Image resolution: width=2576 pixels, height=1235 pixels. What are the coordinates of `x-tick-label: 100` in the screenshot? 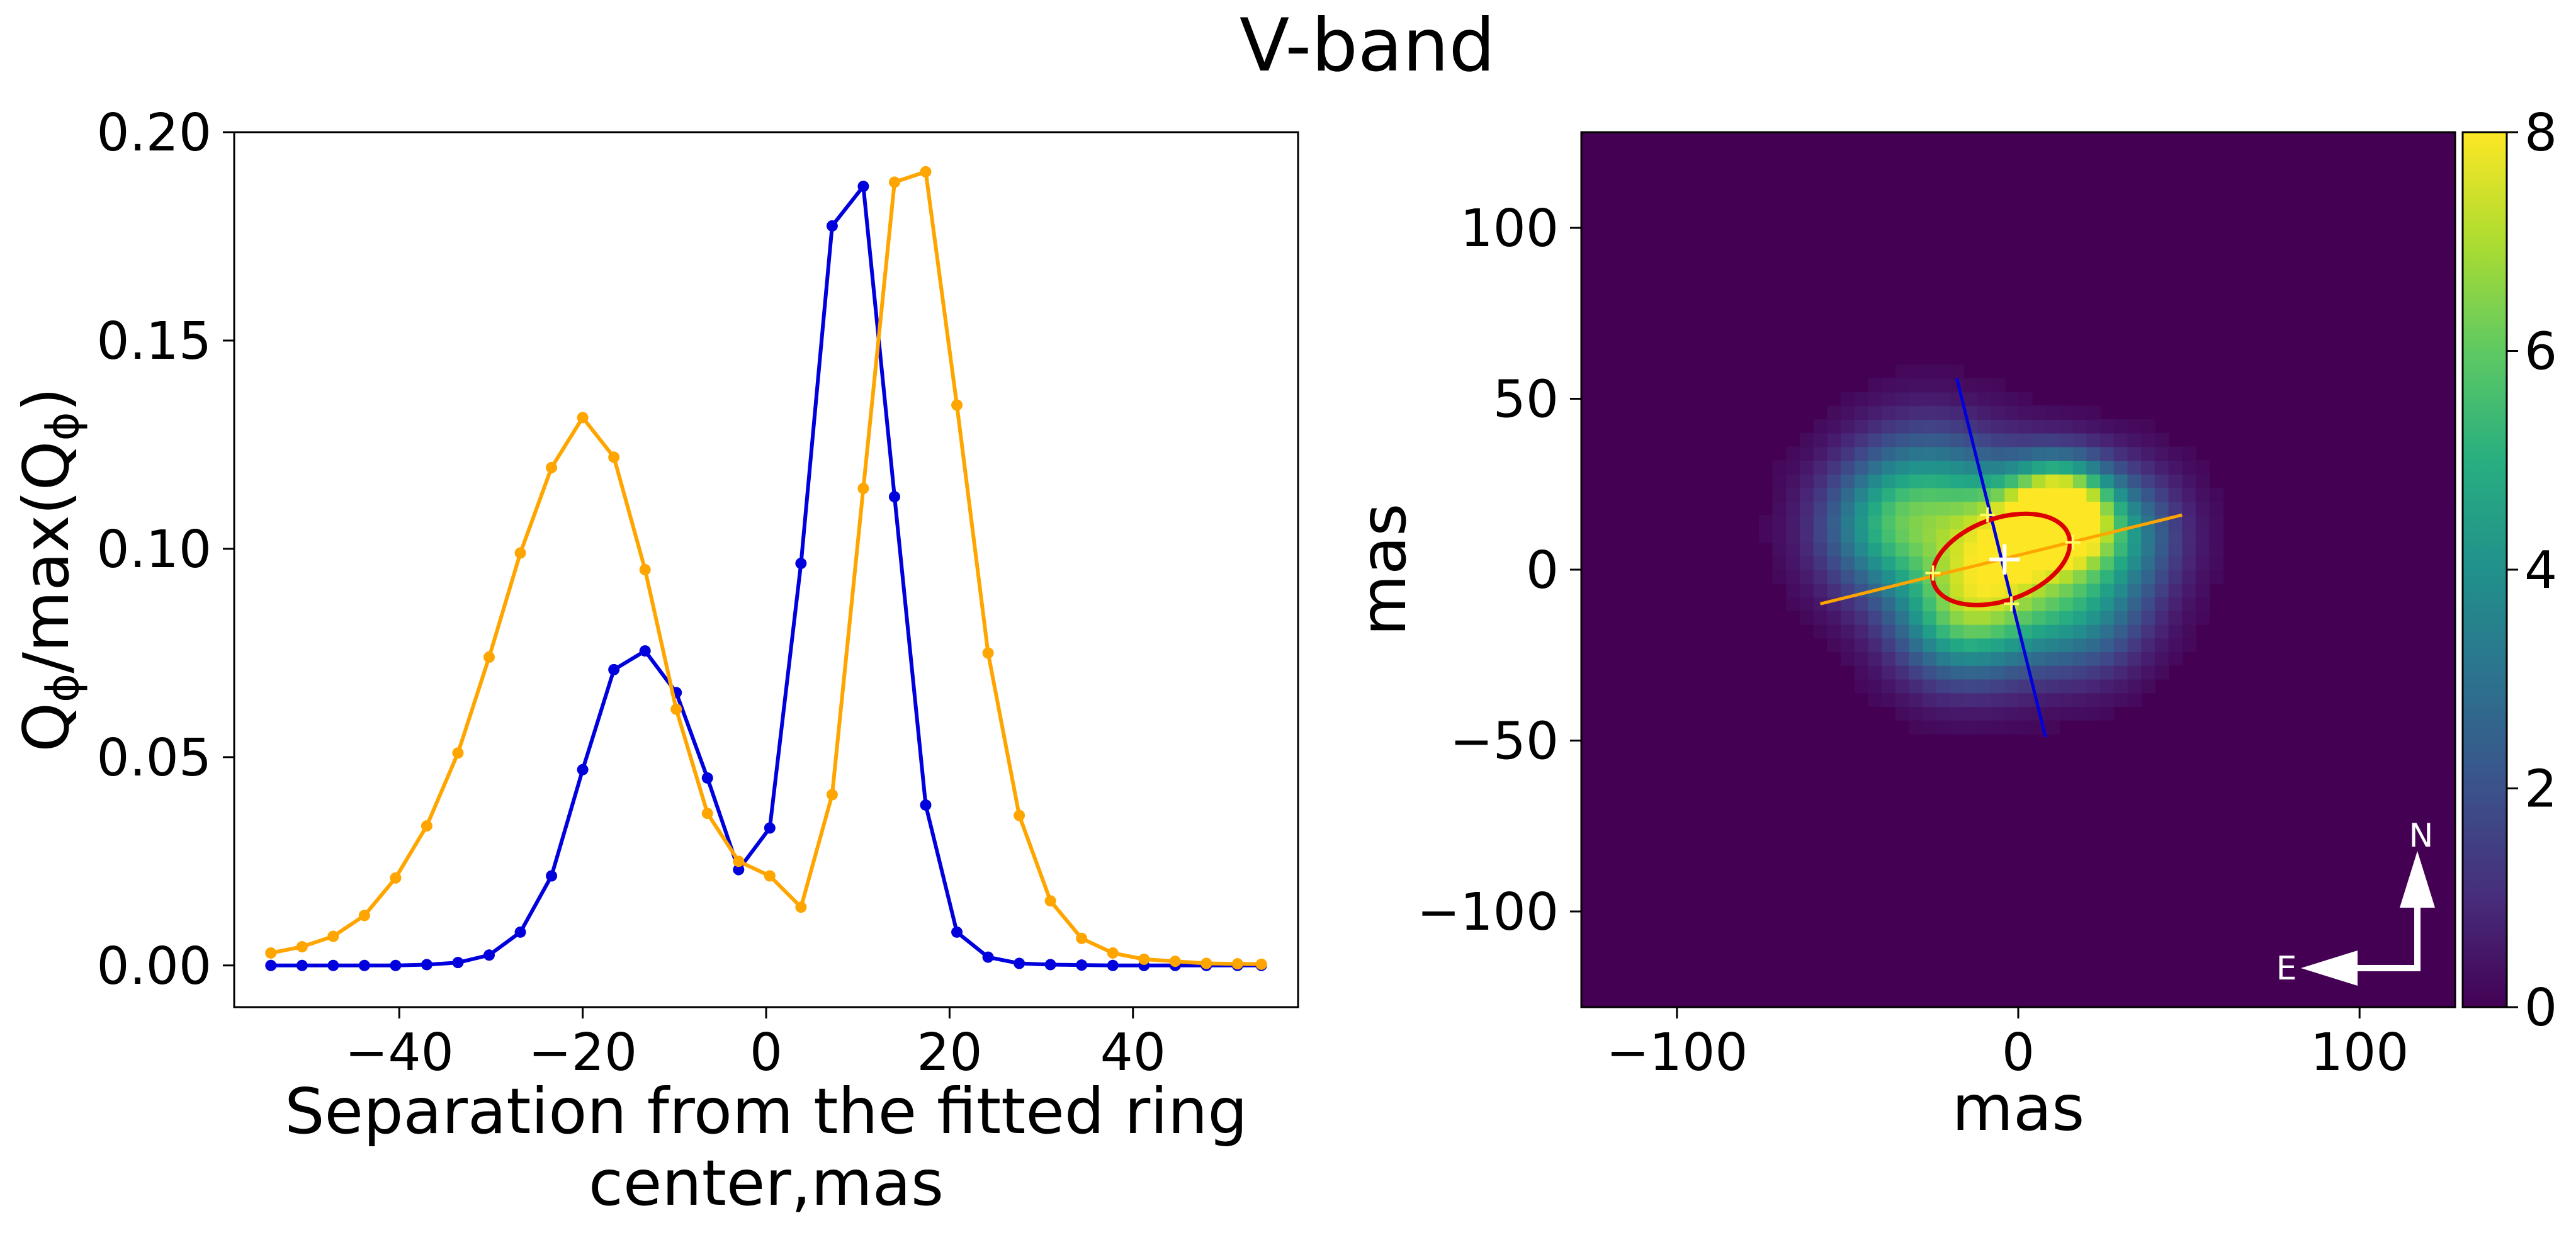 It's located at (2359, 1053).